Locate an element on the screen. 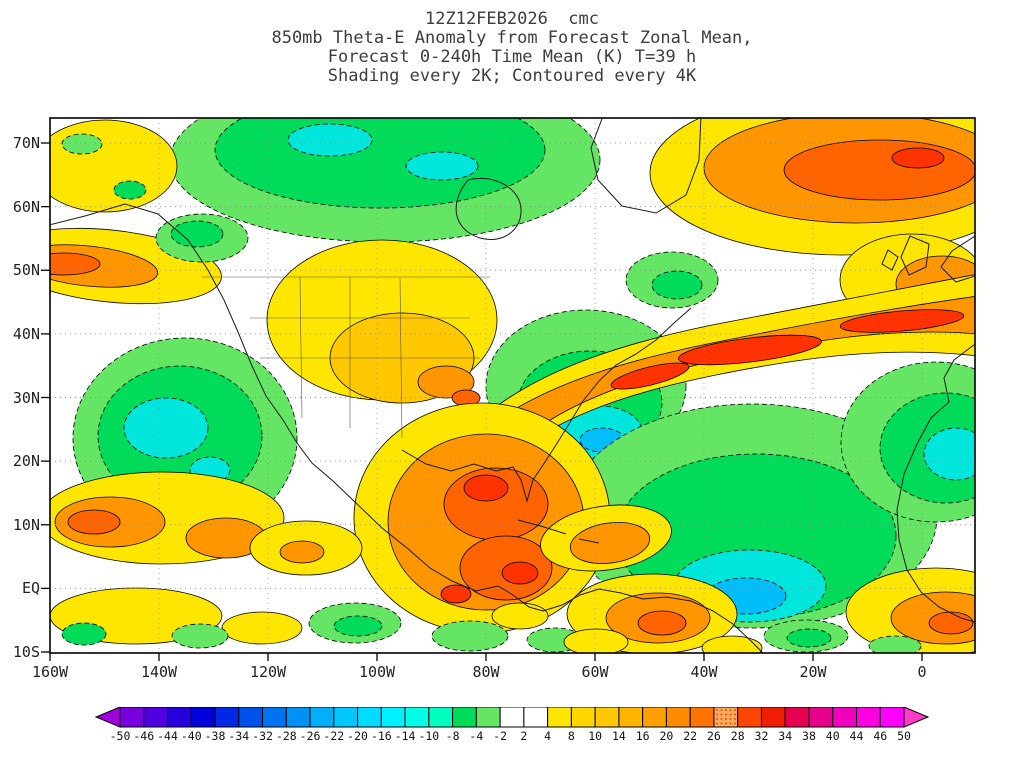 This screenshot has height=768, width=1024. colorbar-left-arrow is located at coordinates (107, 717).